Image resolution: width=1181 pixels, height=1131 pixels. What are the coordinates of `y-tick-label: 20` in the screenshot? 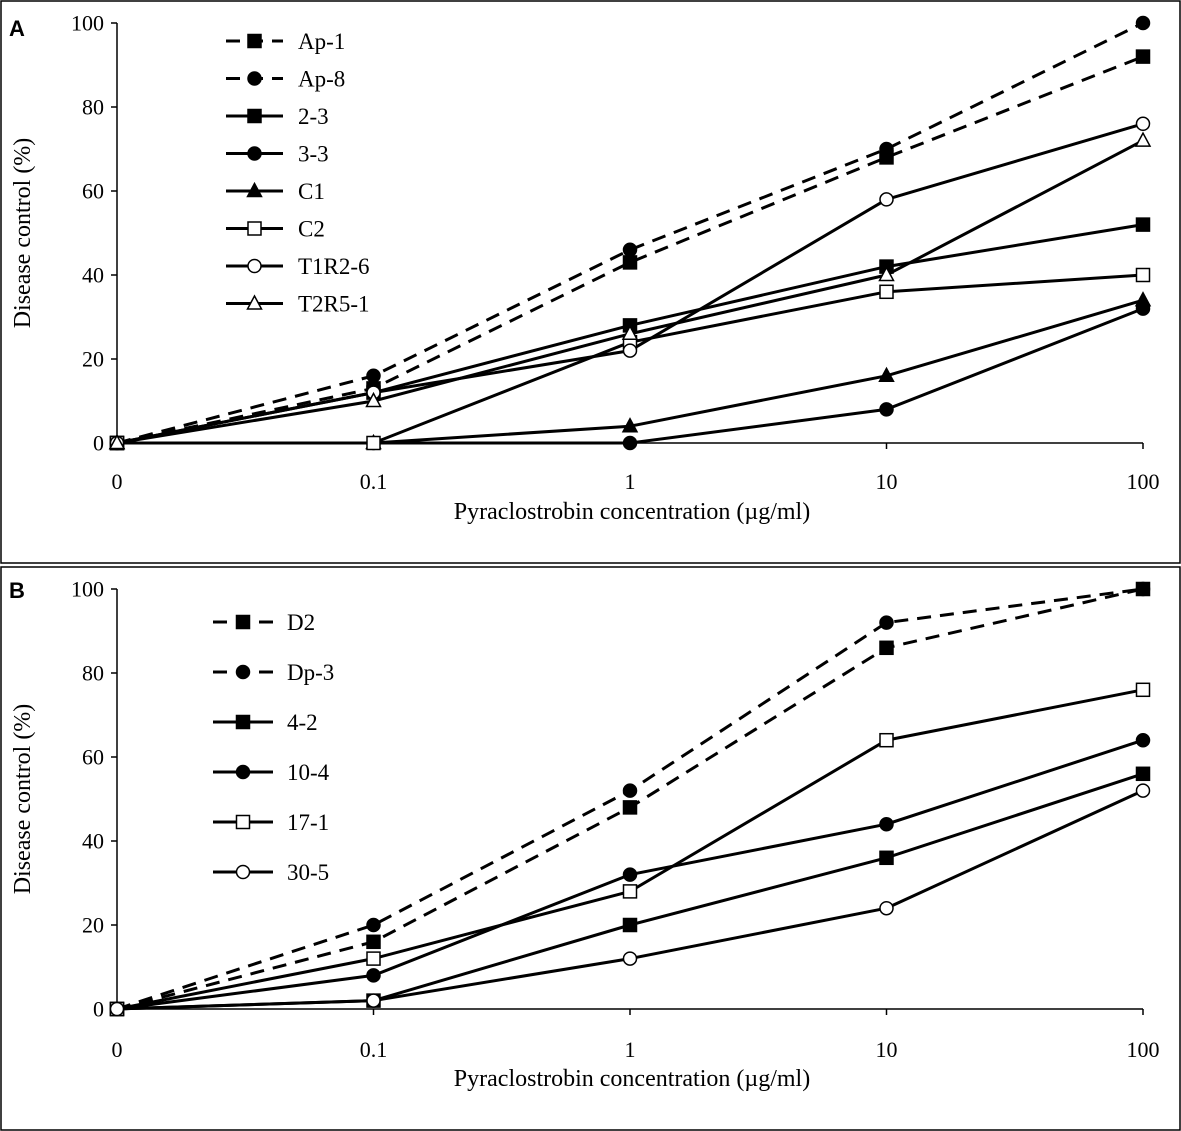 It's located at (93, 359).